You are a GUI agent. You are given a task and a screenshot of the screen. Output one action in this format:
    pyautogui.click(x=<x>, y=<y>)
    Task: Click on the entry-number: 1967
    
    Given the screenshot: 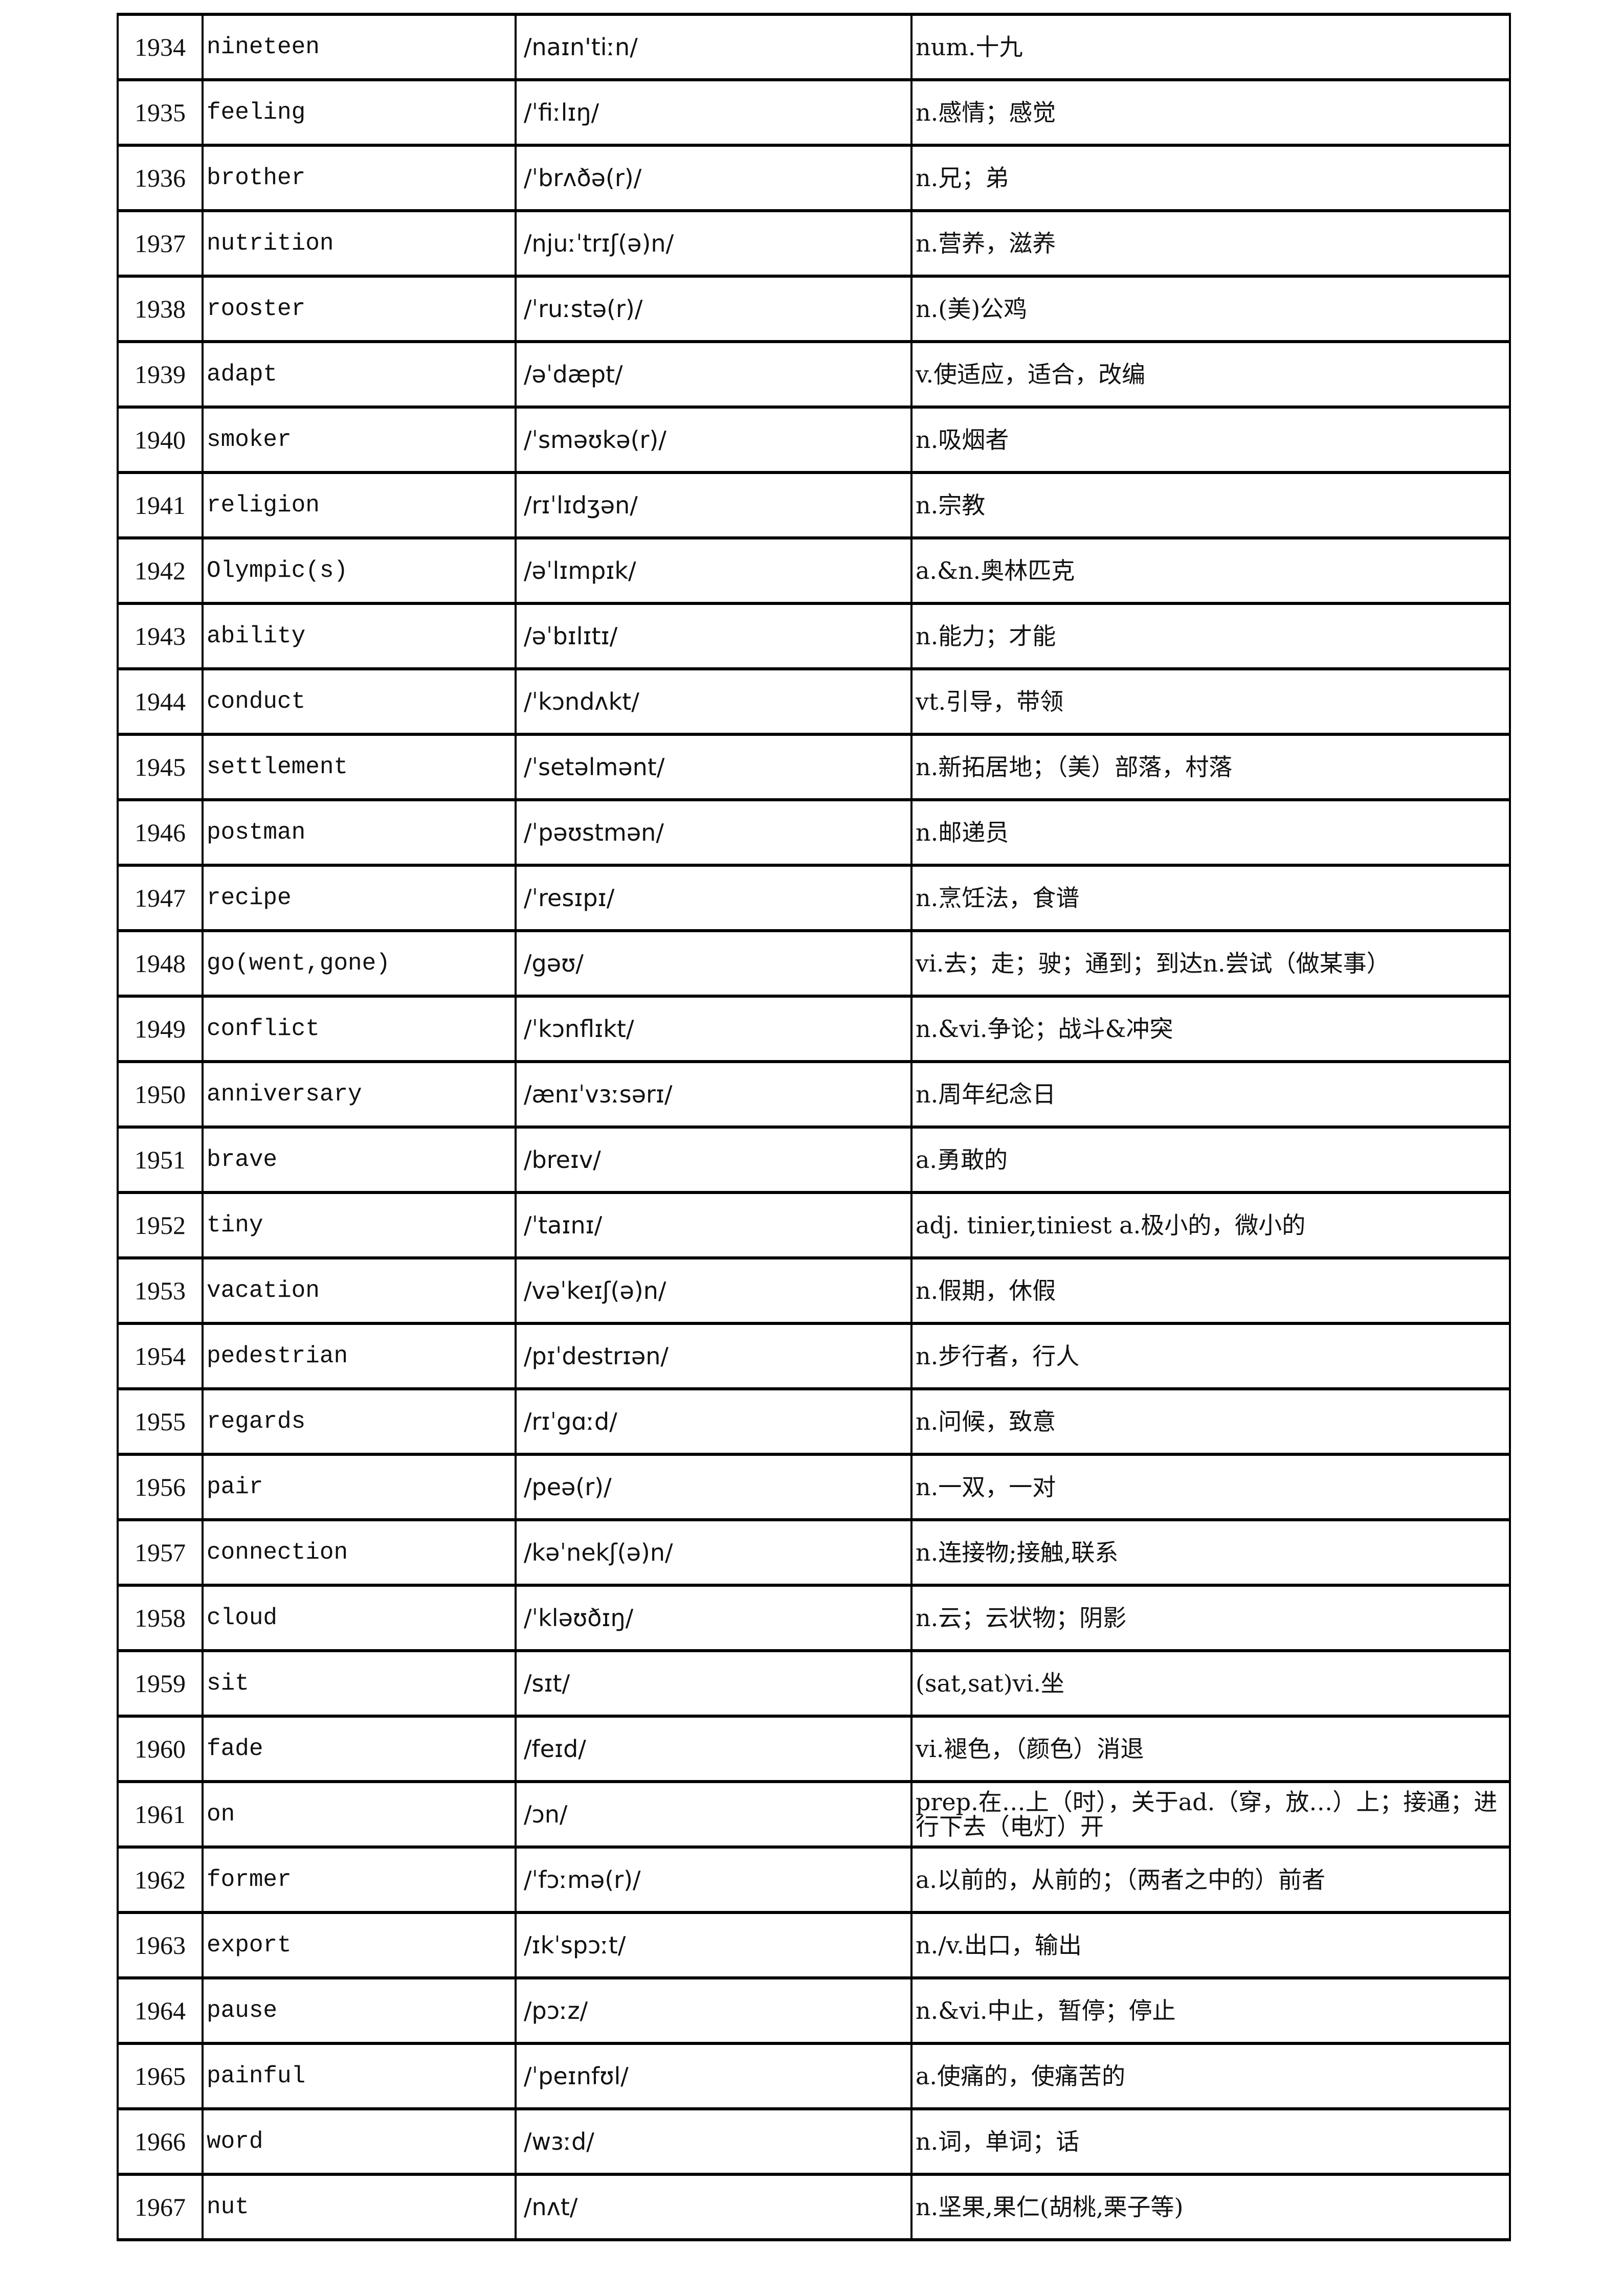 What is the action you would take?
    pyautogui.click(x=161, y=2207)
    